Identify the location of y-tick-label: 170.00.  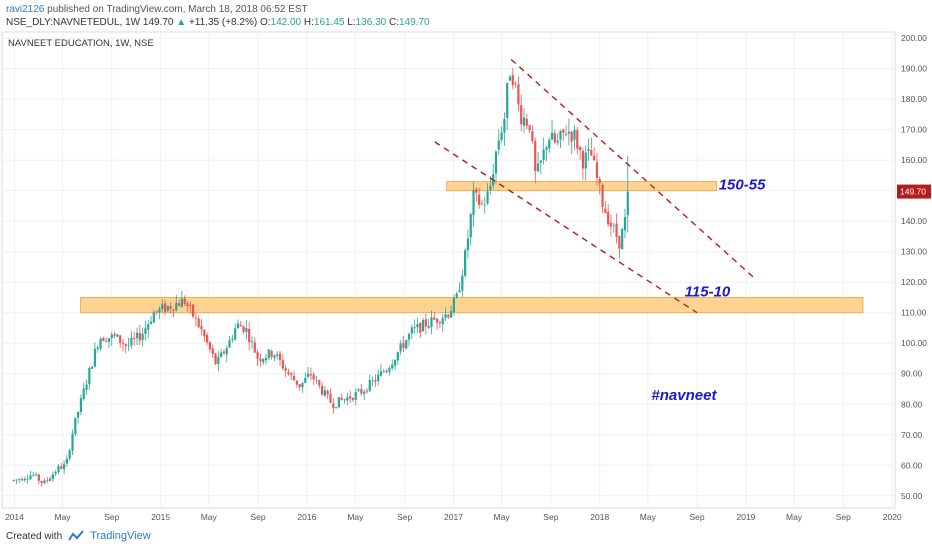
(914, 130).